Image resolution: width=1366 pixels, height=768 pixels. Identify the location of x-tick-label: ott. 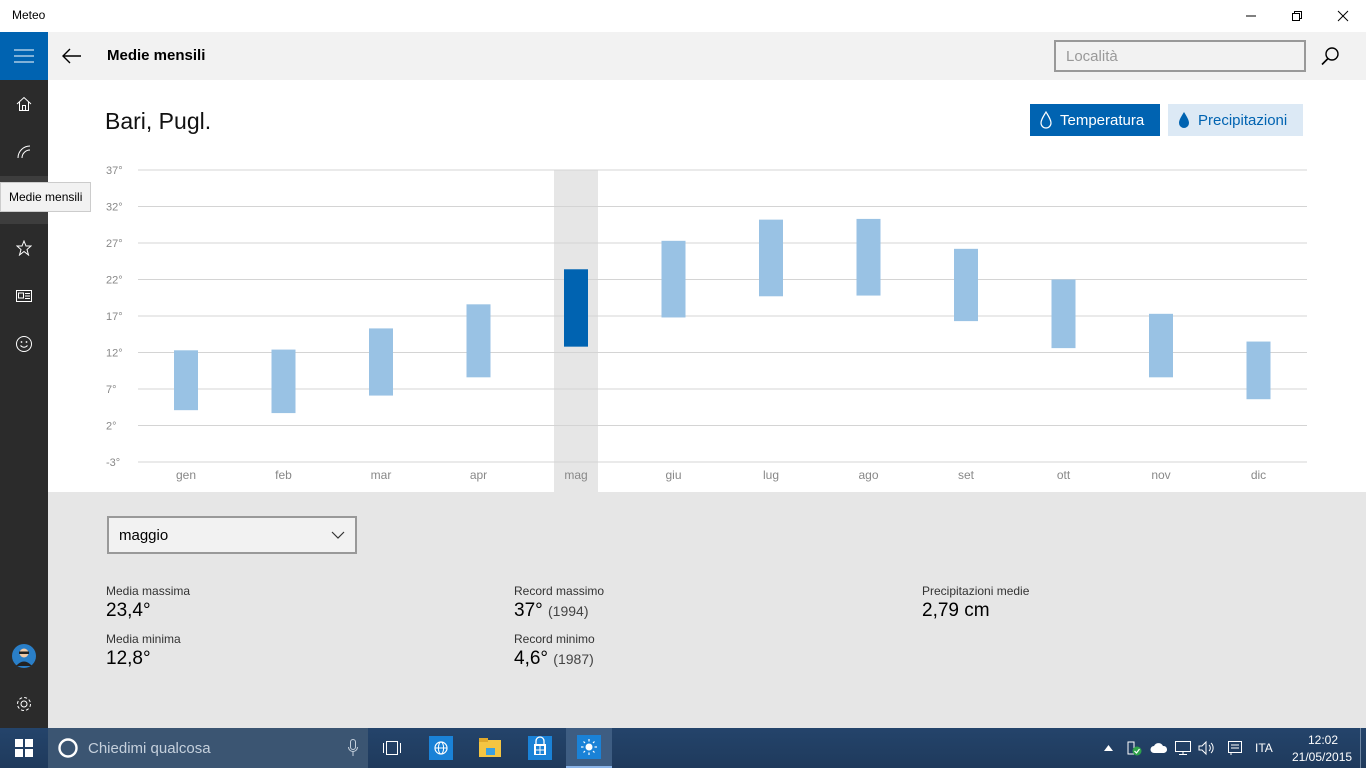
(1064, 475).